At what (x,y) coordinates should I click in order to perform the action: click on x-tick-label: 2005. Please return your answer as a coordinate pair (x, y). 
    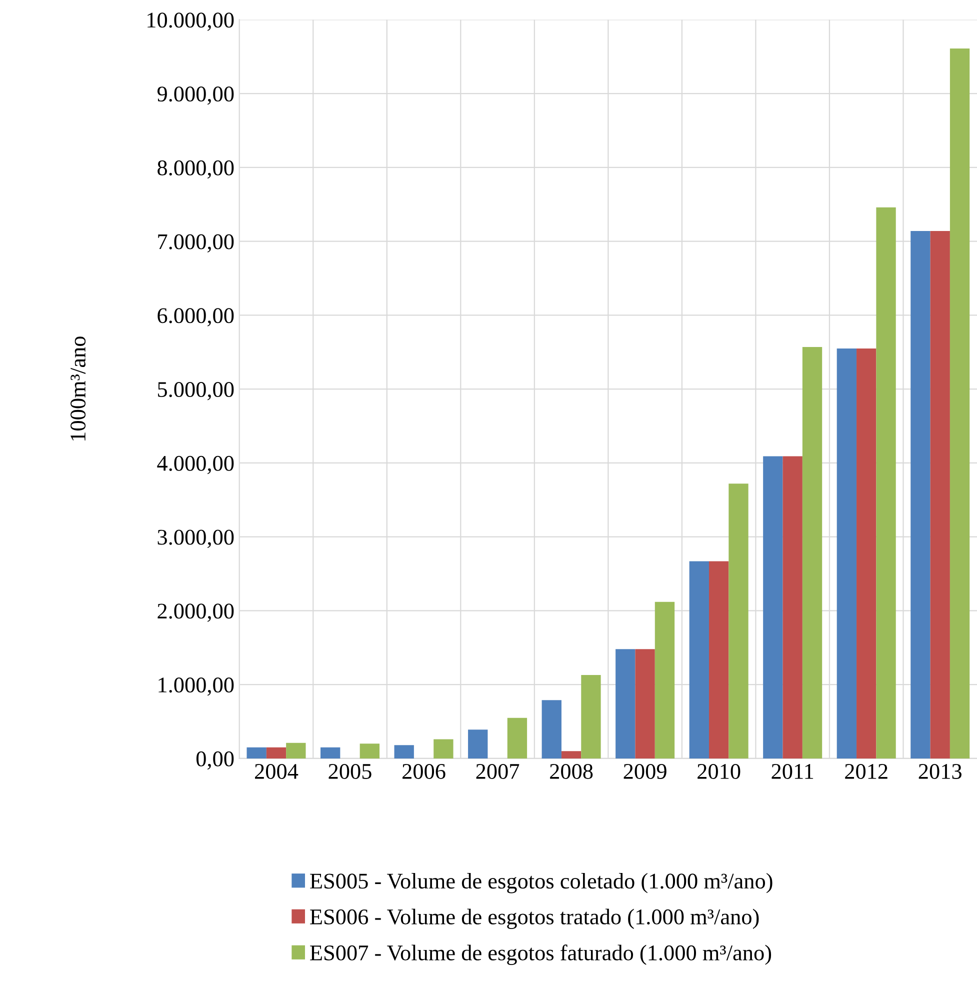
    Looking at the image, I should click on (350, 771).